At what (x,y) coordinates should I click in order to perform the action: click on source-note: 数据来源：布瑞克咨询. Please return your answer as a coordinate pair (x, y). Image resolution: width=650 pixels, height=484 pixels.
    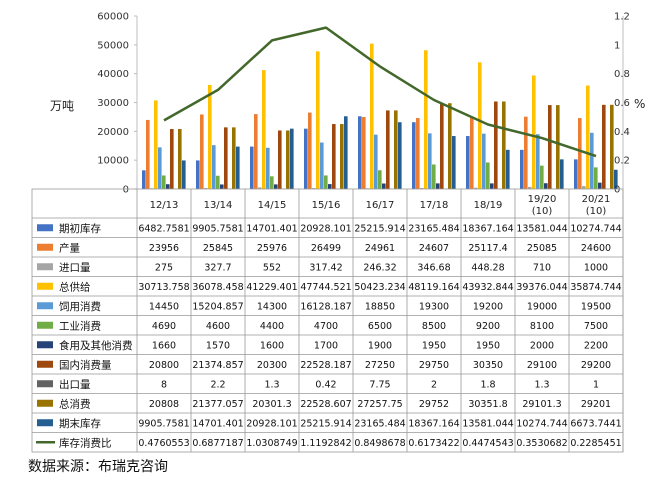
    Looking at the image, I should click on (98, 467).